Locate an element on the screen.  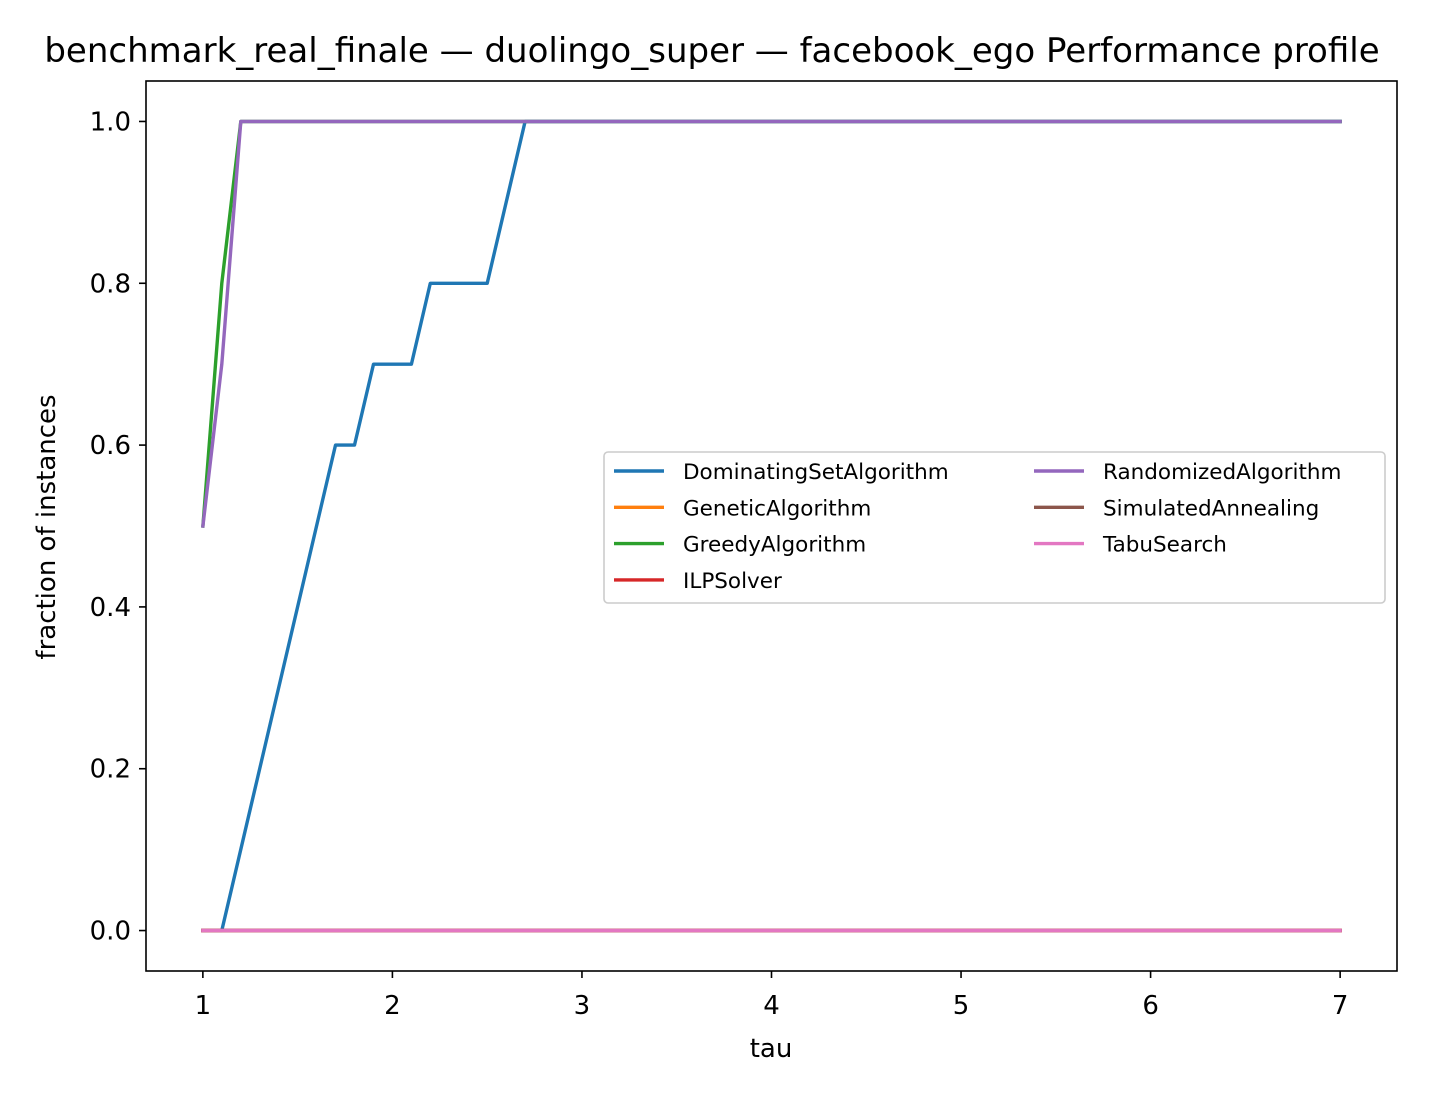
x-tick-label: 3 is located at coordinates (582, 1006).